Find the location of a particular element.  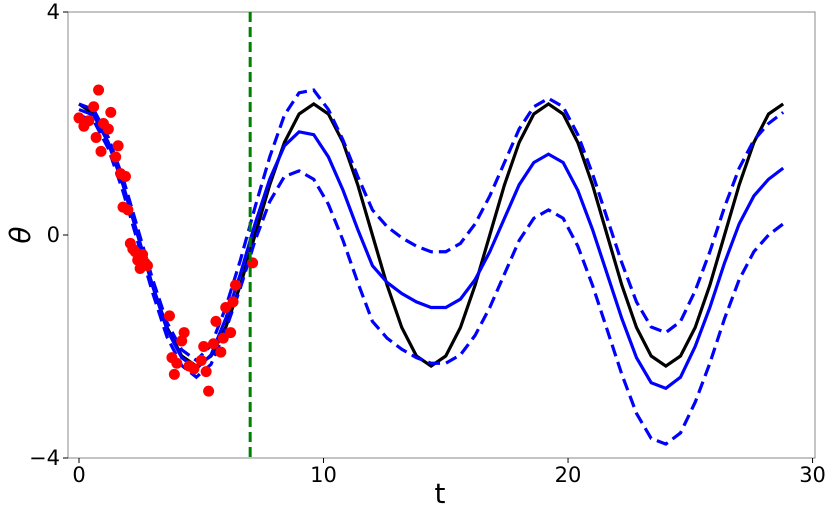

x-tick-label: 0 is located at coordinates (78, 475).